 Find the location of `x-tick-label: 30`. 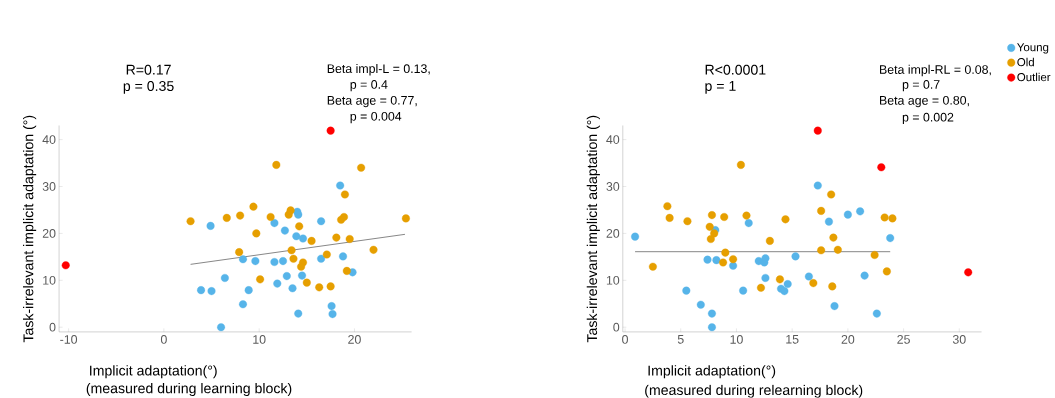

x-tick-label: 30 is located at coordinates (959, 339).